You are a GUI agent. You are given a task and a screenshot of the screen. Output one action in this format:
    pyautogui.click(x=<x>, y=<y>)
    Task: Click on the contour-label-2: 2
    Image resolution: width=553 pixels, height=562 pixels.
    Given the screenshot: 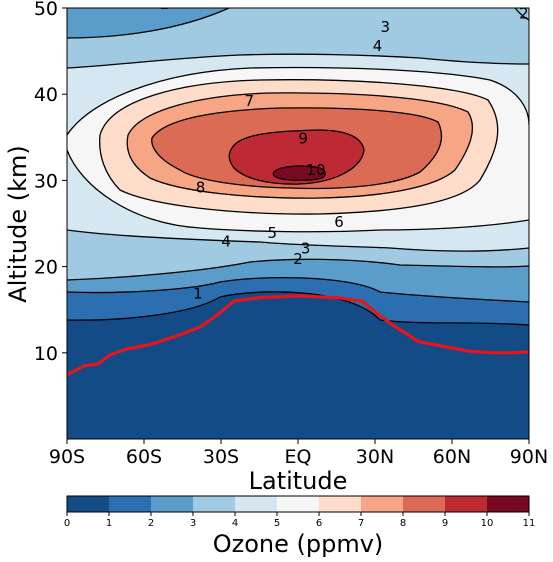 What is the action you would take?
    pyautogui.click(x=298, y=259)
    